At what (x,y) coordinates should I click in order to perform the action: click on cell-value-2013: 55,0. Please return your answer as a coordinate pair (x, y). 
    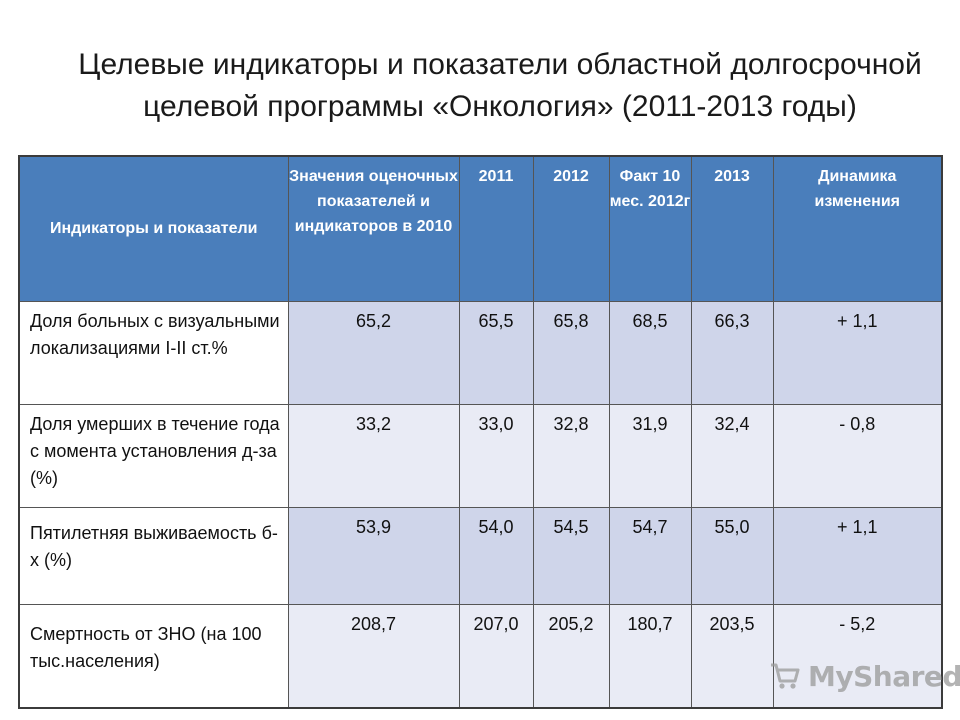
    Looking at the image, I should click on (732, 555).